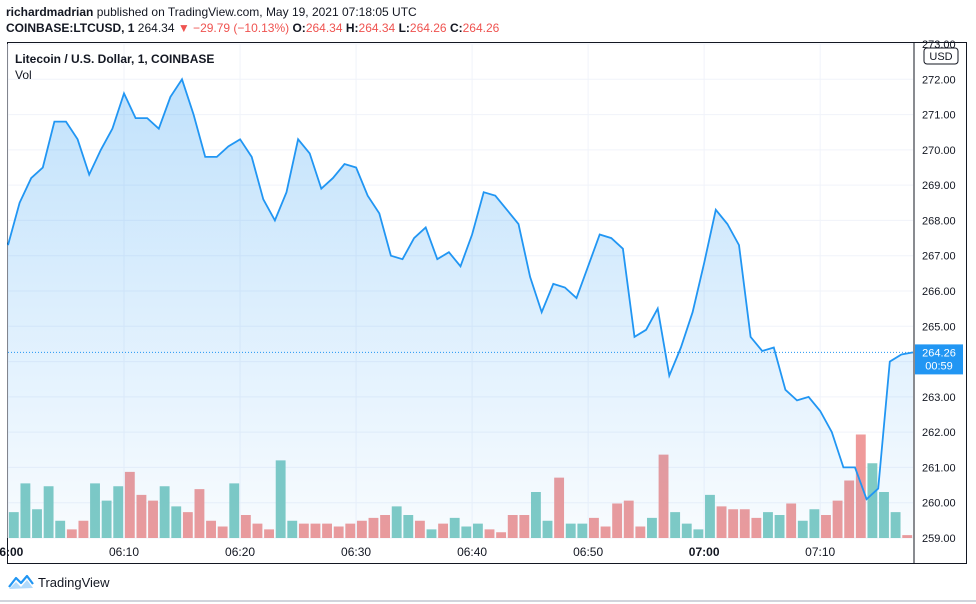 The image size is (976, 604). What do you see at coordinates (939, 504) in the screenshot?
I see `y-tick-label: 260.00` at bounding box center [939, 504].